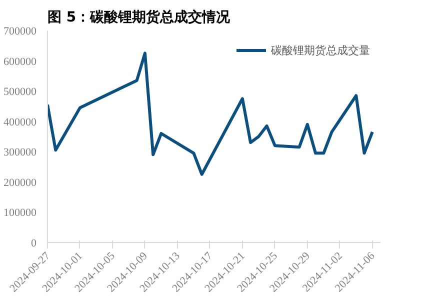 This screenshot has height=302, width=424. What do you see at coordinates (20, 32) in the screenshot?
I see `y-tick-label: 700000` at bounding box center [20, 32].